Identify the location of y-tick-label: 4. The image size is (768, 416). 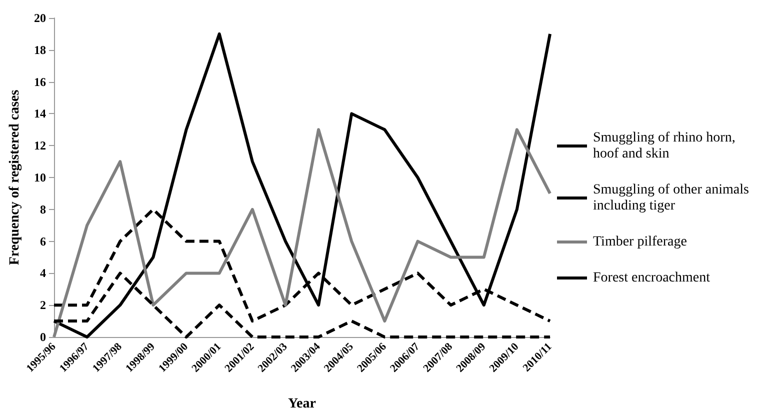
(43, 273).